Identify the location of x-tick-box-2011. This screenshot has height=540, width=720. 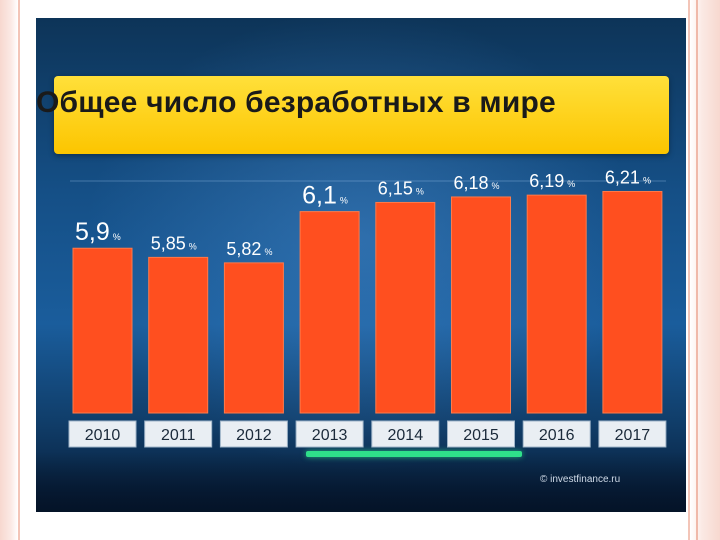
(178, 434).